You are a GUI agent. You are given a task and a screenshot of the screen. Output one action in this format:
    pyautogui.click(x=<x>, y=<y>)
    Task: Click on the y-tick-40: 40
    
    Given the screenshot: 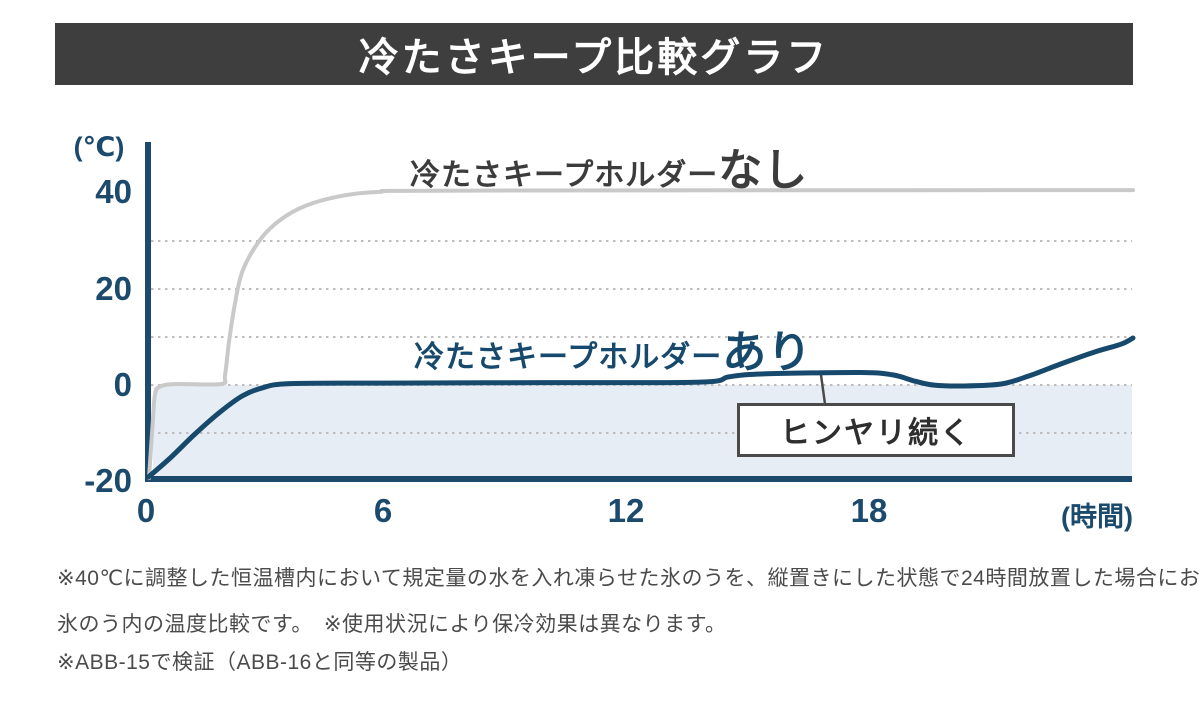 What is the action you would take?
    pyautogui.click(x=113, y=191)
    